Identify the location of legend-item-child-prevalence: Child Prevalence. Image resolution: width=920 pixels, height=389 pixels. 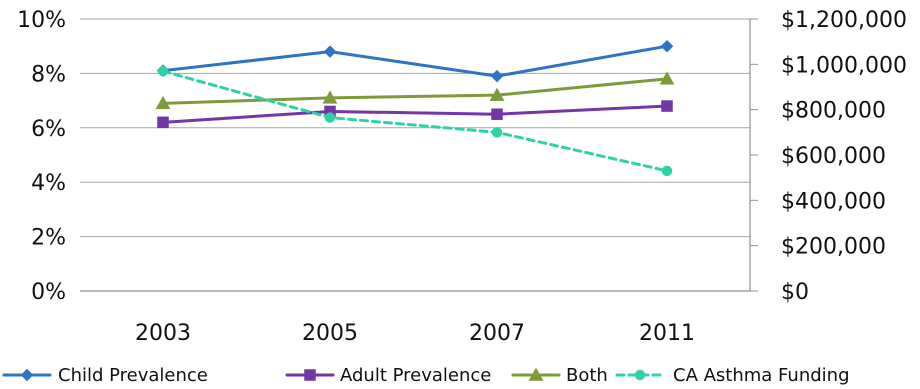
(105, 375).